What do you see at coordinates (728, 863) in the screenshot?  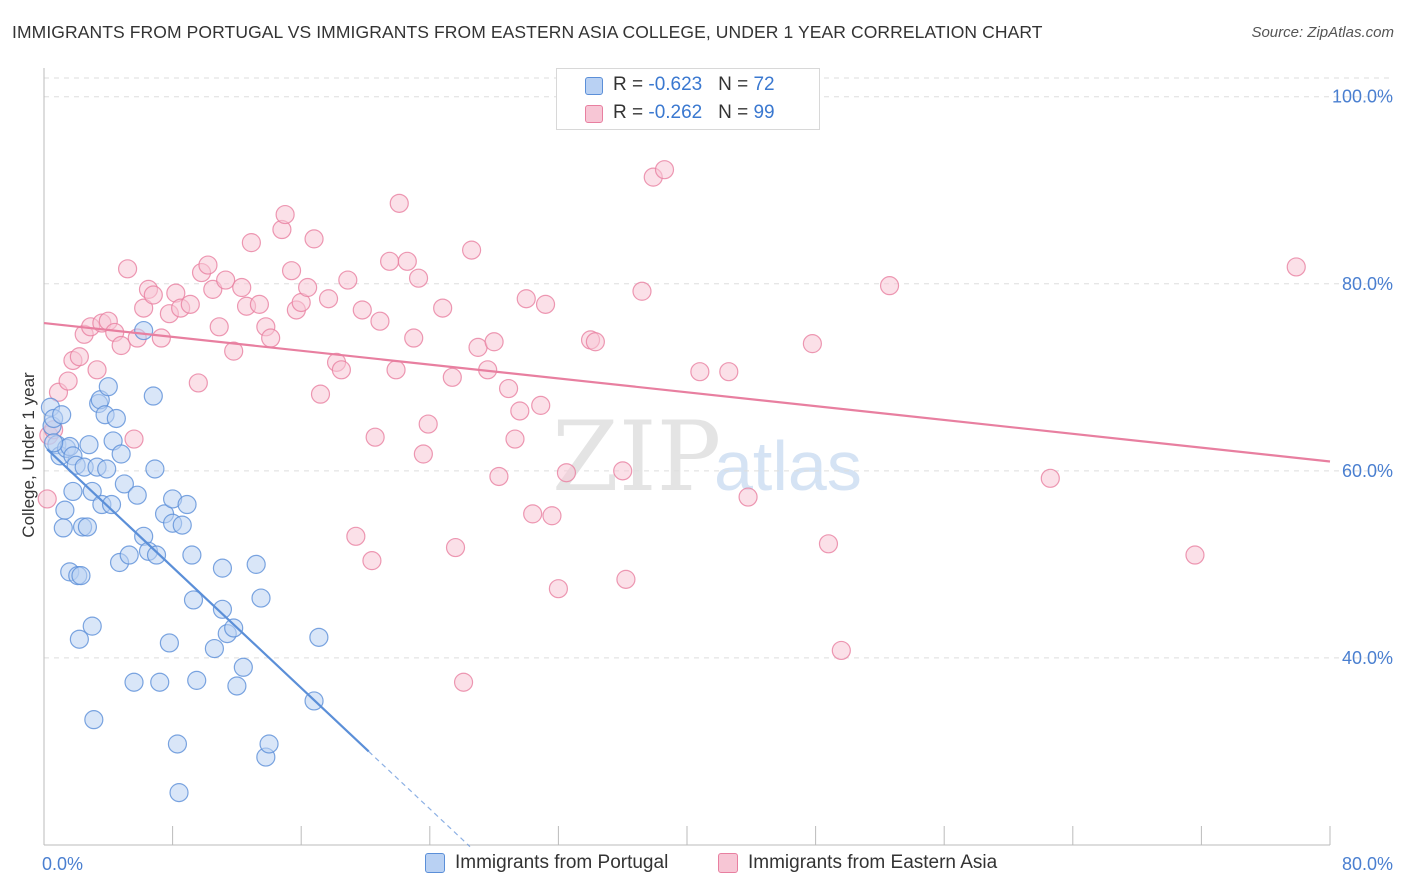 I see `legend-swatch-eastern-asia` at bounding box center [728, 863].